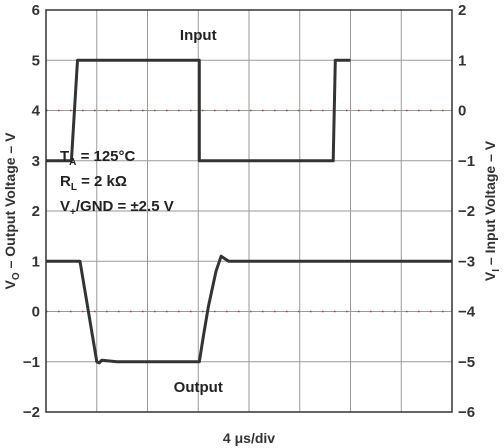 The width and height of the screenshot is (504, 448). What do you see at coordinates (117, 208) in the screenshot?
I see `condition-supply: V+/GND = ±2.5 V` at bounding box center [117, 208].